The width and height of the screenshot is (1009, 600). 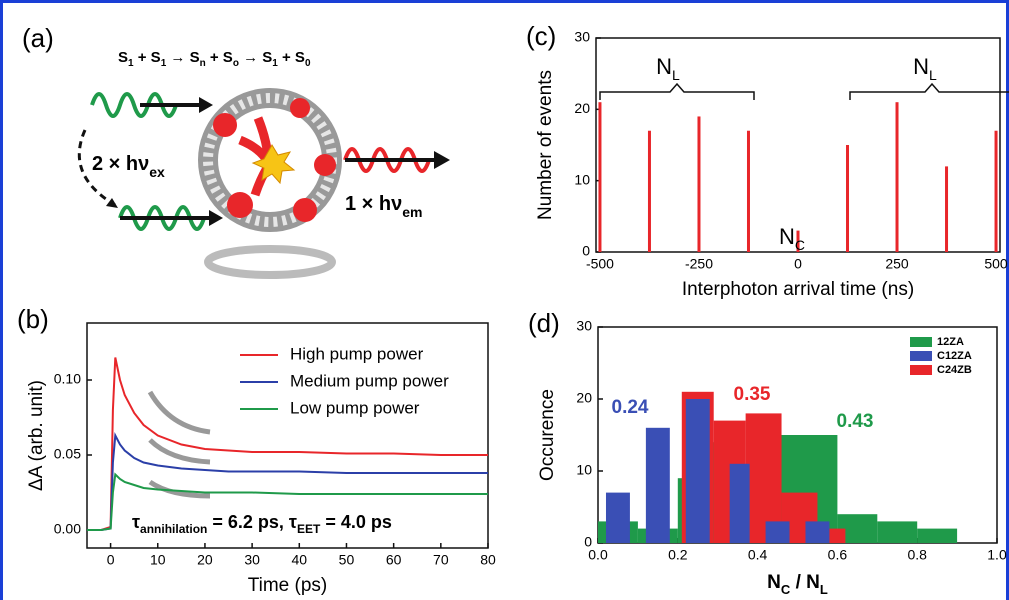 I want to click on brackets, so click(x=804, y=91).